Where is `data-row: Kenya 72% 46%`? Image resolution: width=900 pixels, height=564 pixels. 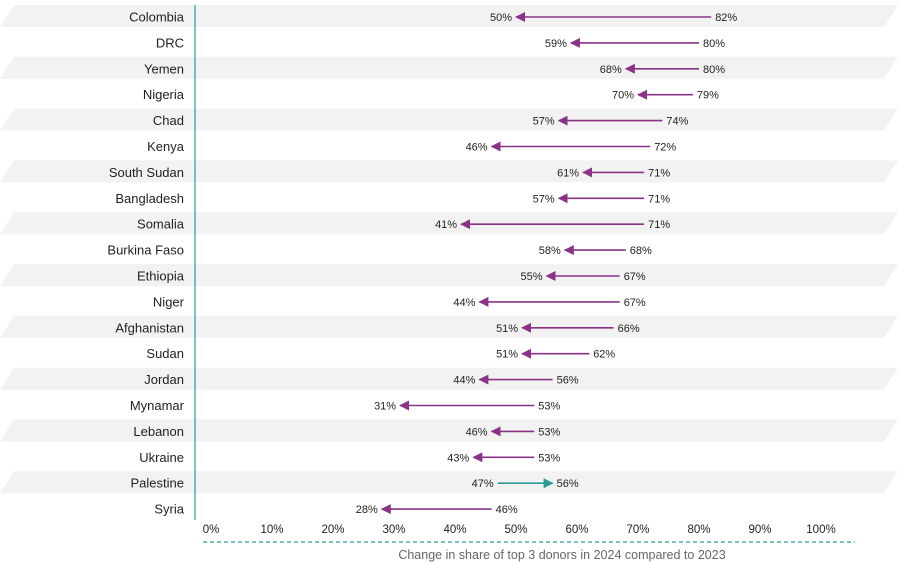 data-row: Kenya 72% 46% is located at coordinates (411, 146).